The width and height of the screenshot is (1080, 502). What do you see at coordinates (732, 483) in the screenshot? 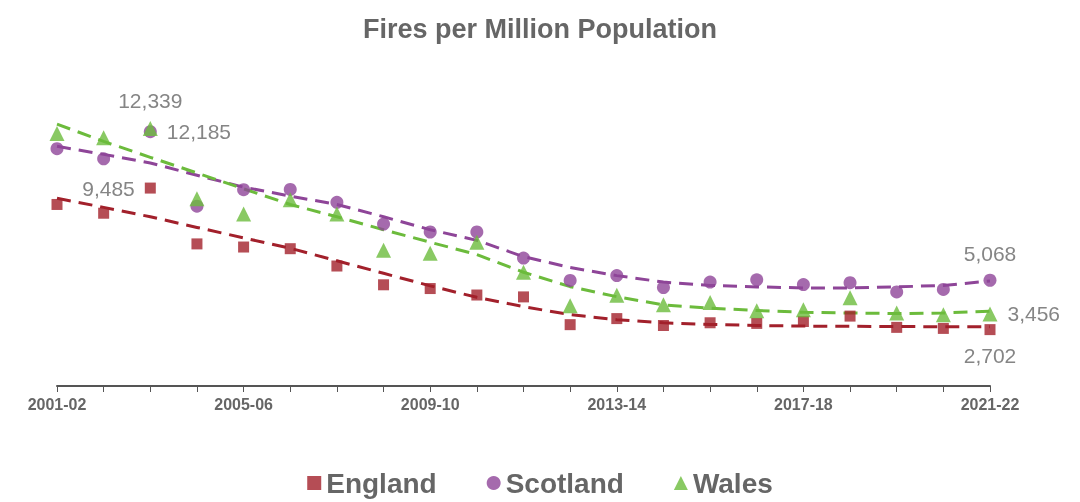
I see `legend-label: Wales` at bounding box center [732, 483].